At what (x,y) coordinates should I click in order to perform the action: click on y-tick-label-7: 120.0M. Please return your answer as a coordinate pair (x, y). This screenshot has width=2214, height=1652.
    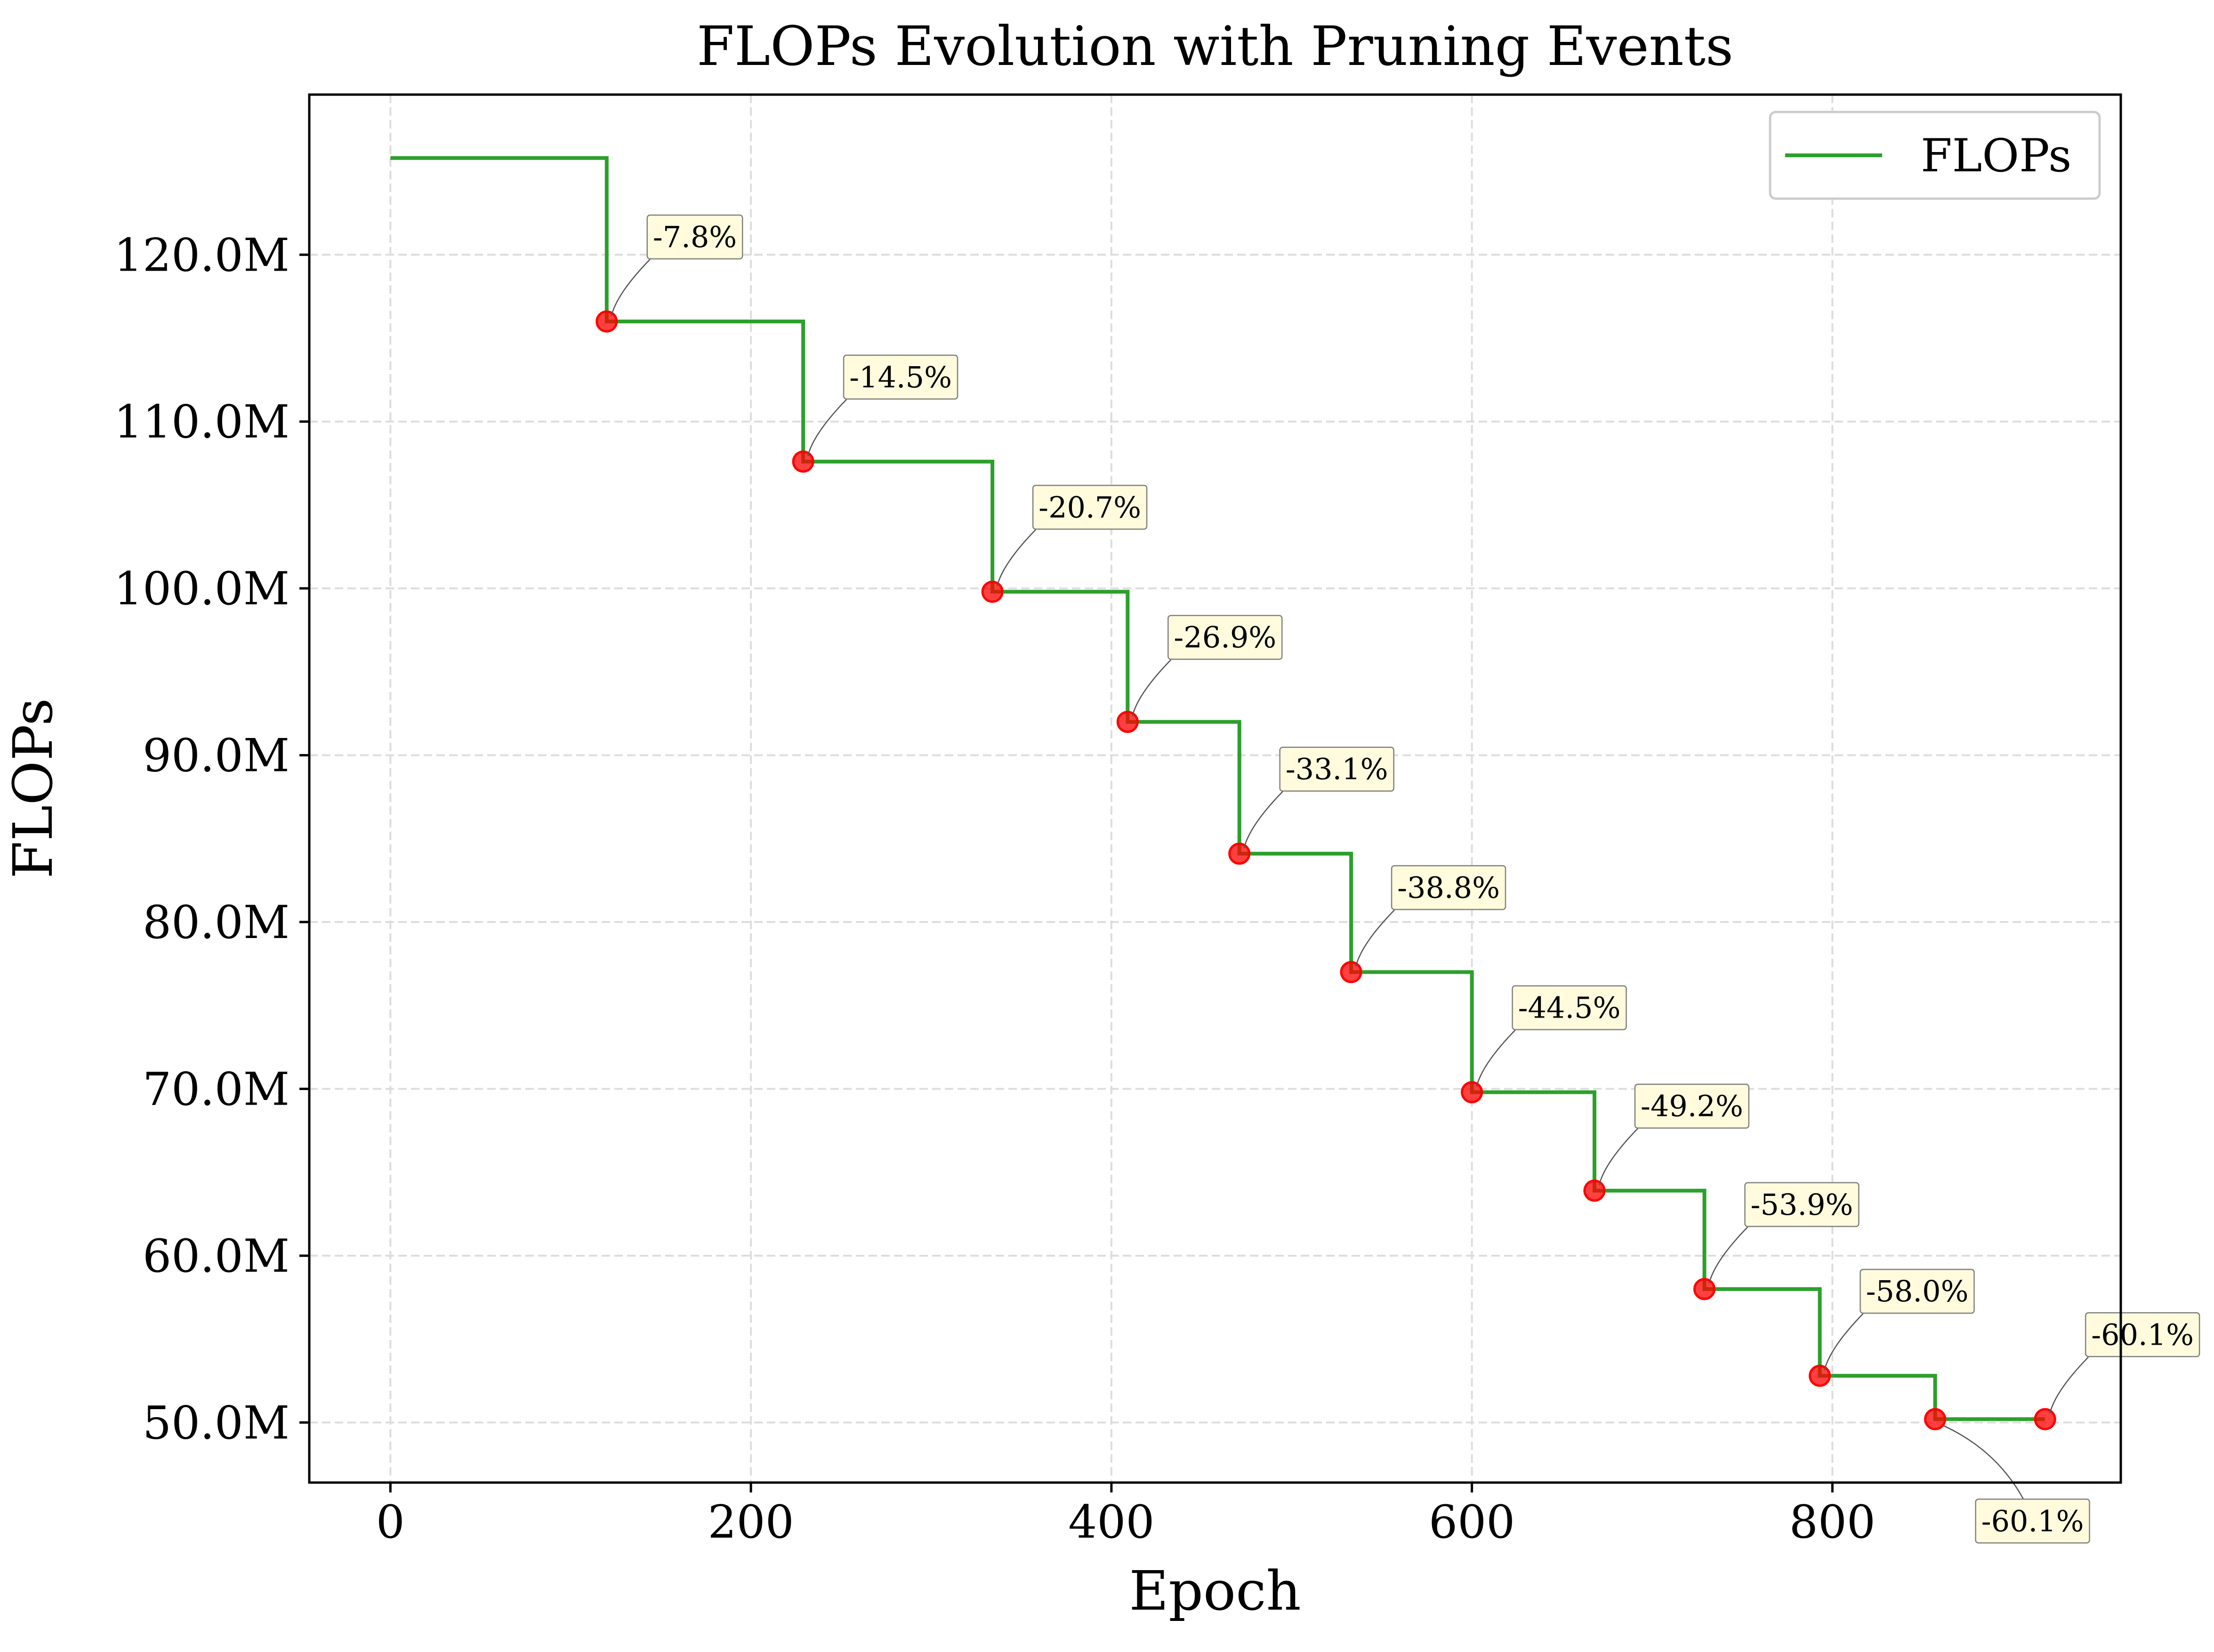
    Looking at the image, I should click on (202, 255).